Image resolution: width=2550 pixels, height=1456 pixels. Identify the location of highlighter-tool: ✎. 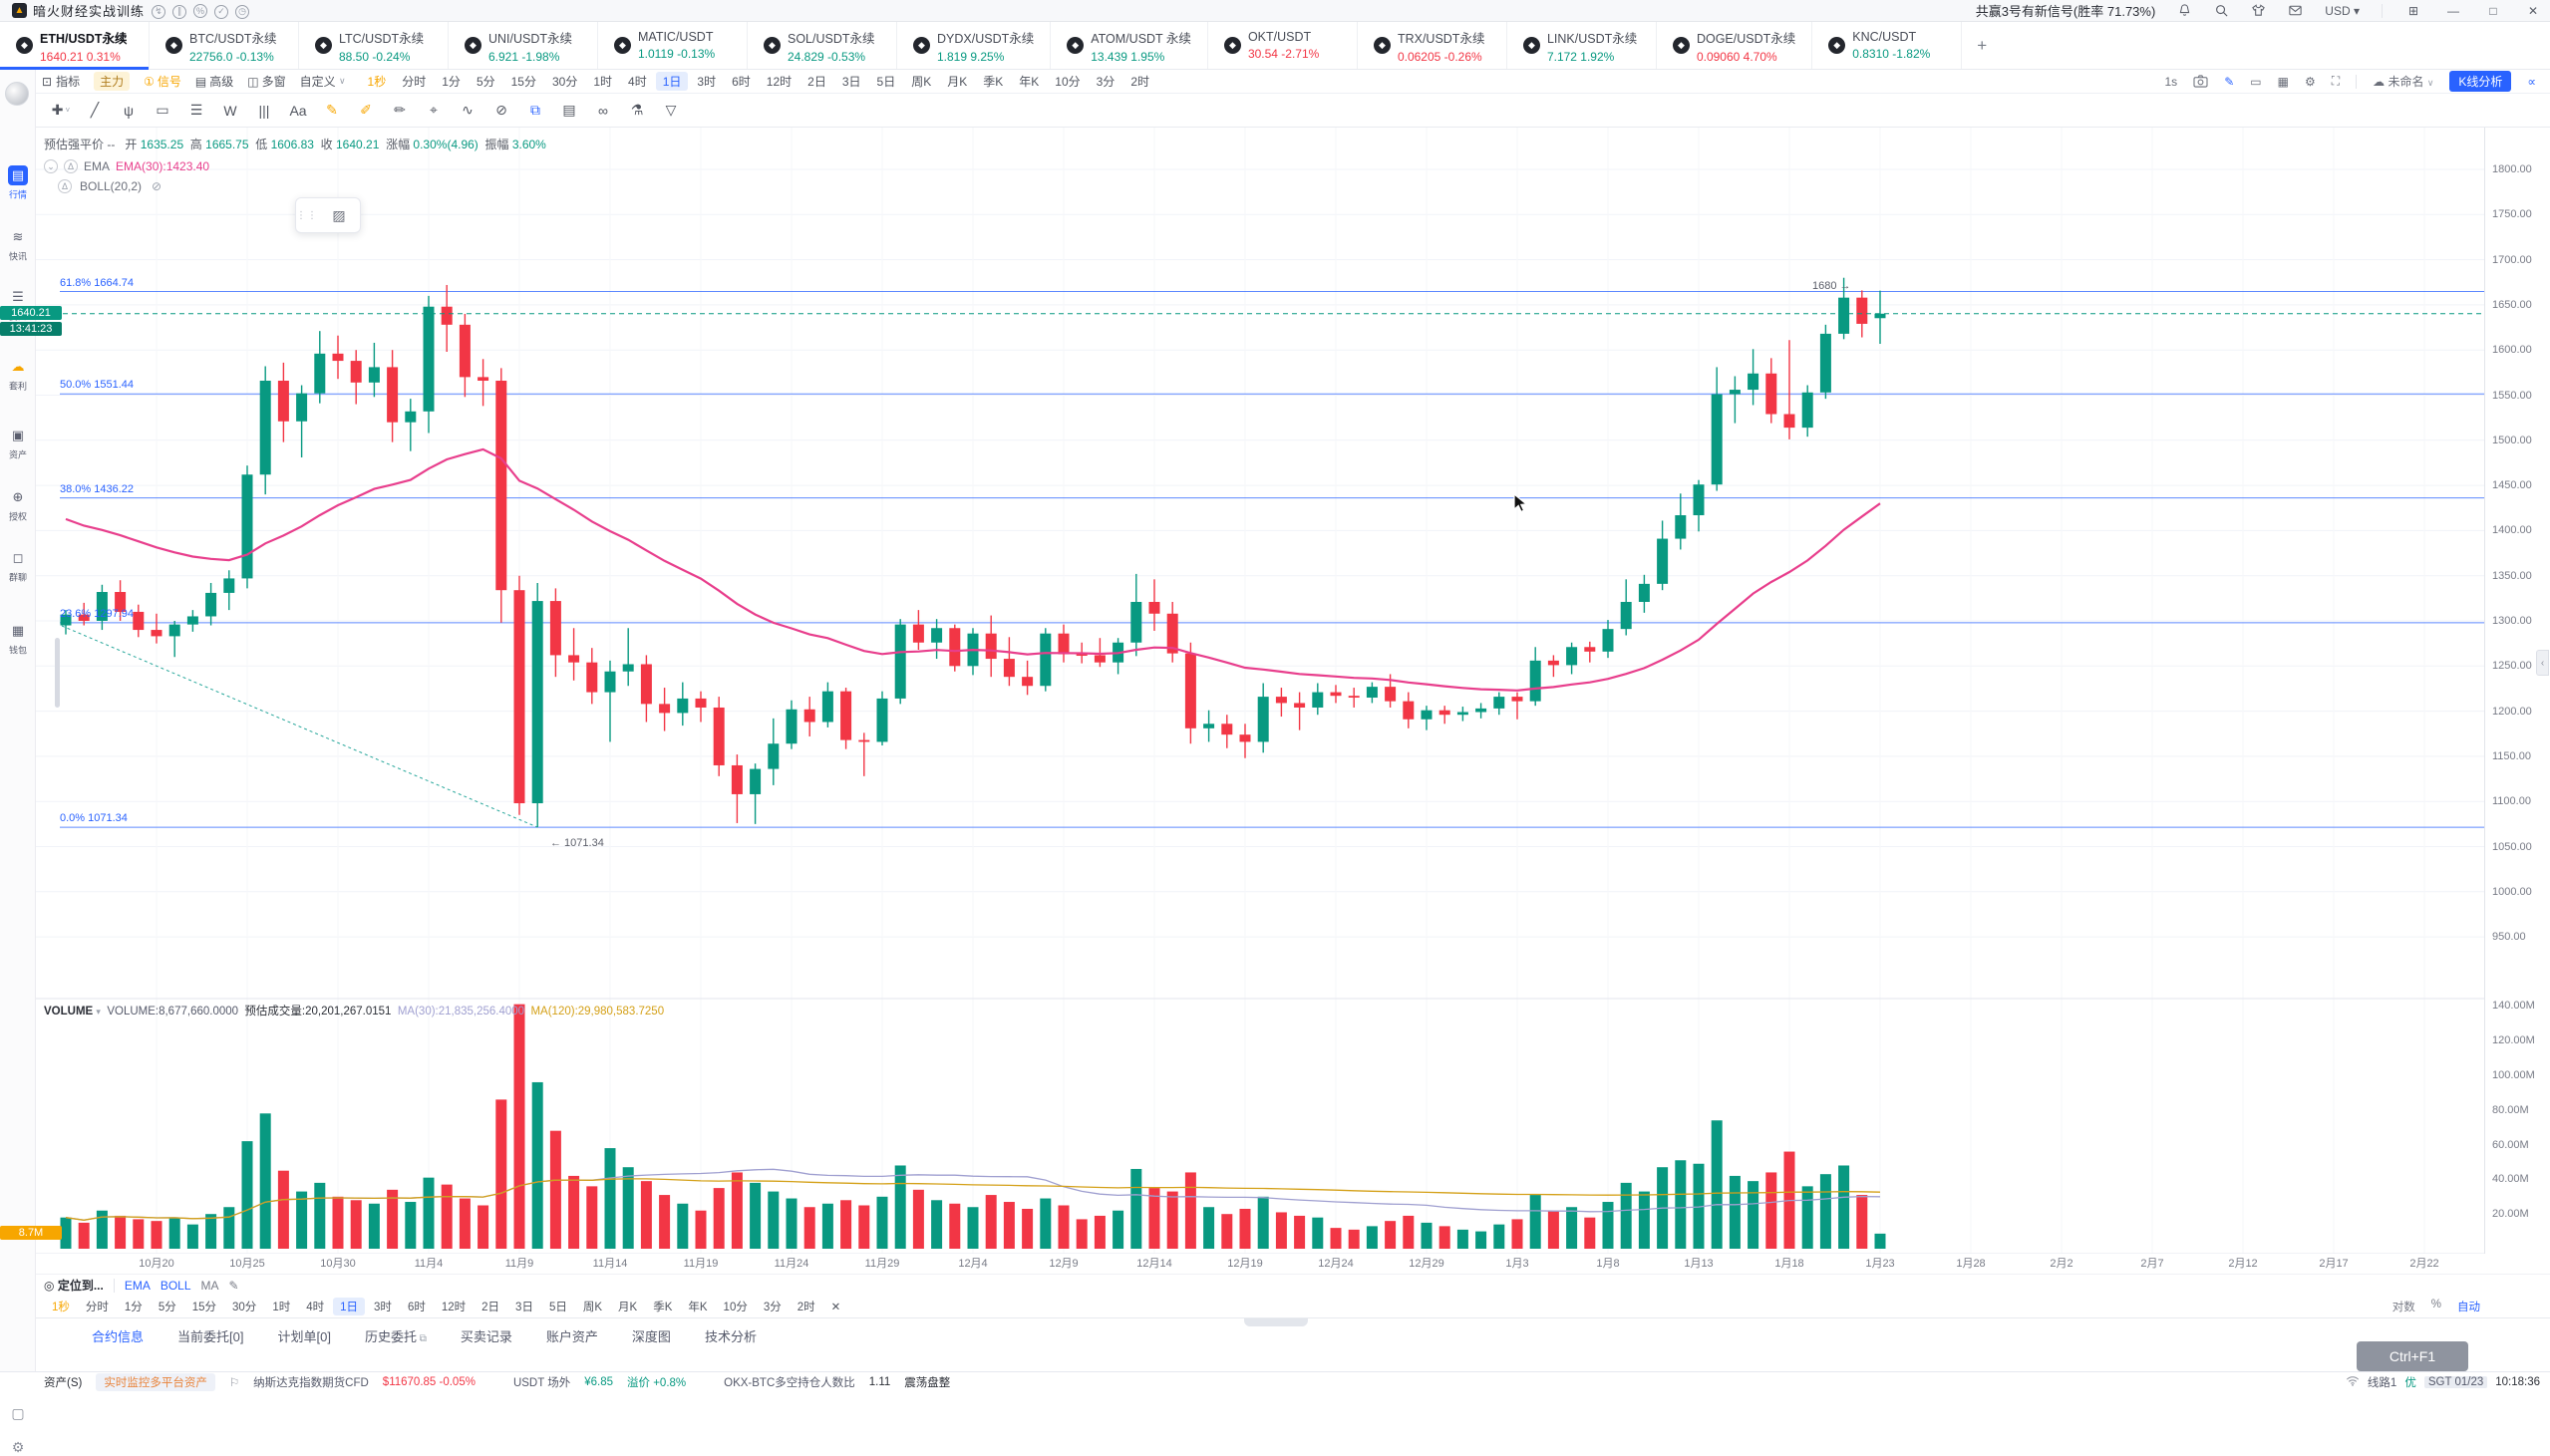
(332, 111).